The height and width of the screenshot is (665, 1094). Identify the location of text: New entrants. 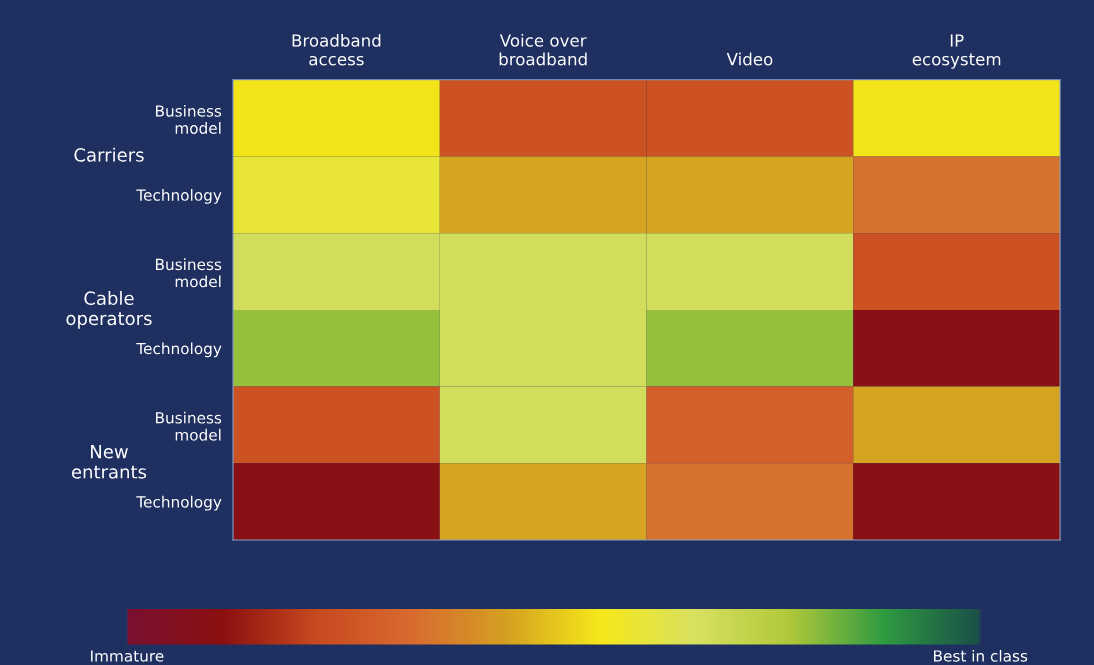
(109, 461).